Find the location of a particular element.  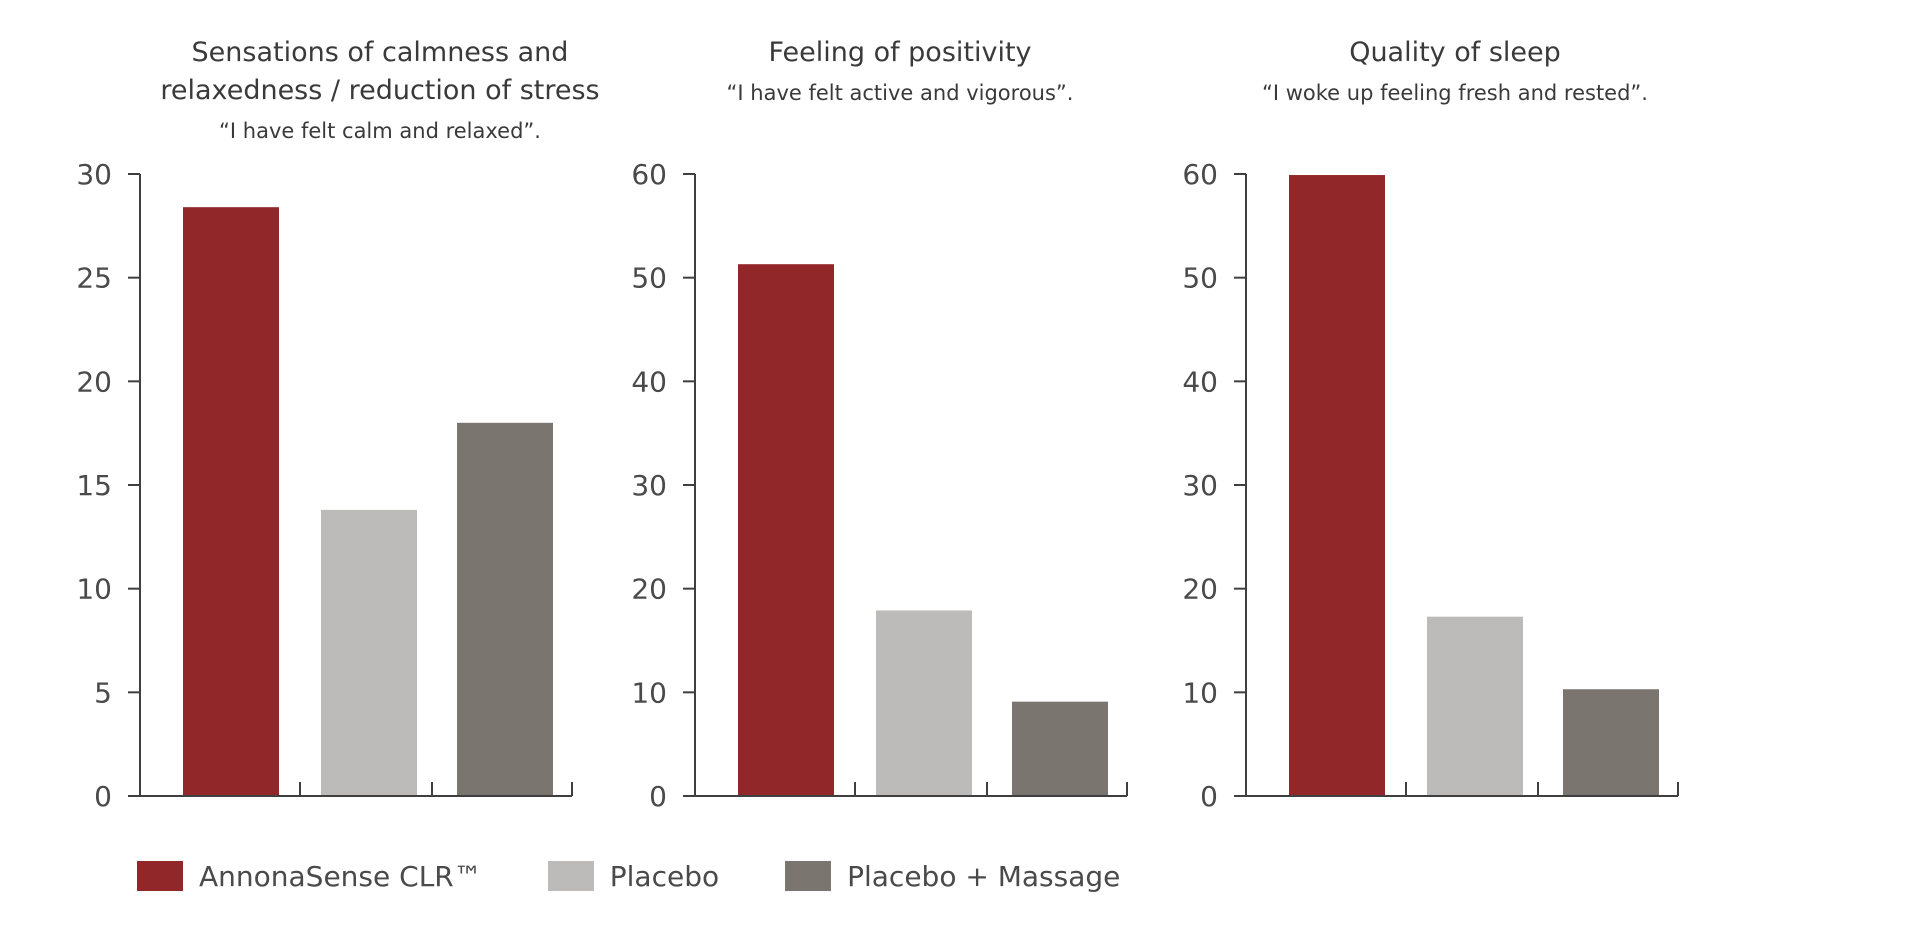

legend-label-annona: AnnonaSense CLR™ is located at coordinates (340, 876).